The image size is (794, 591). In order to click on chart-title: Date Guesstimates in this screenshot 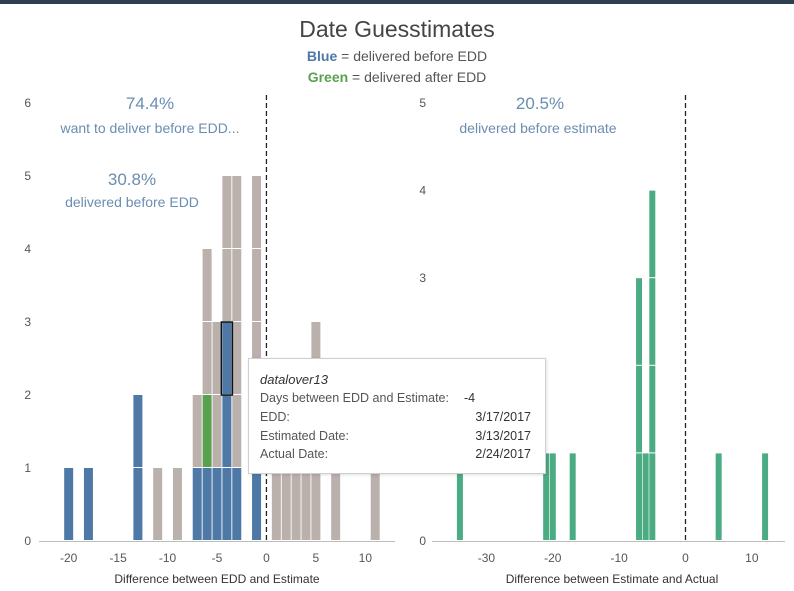, I will do `click(397, 29)`.